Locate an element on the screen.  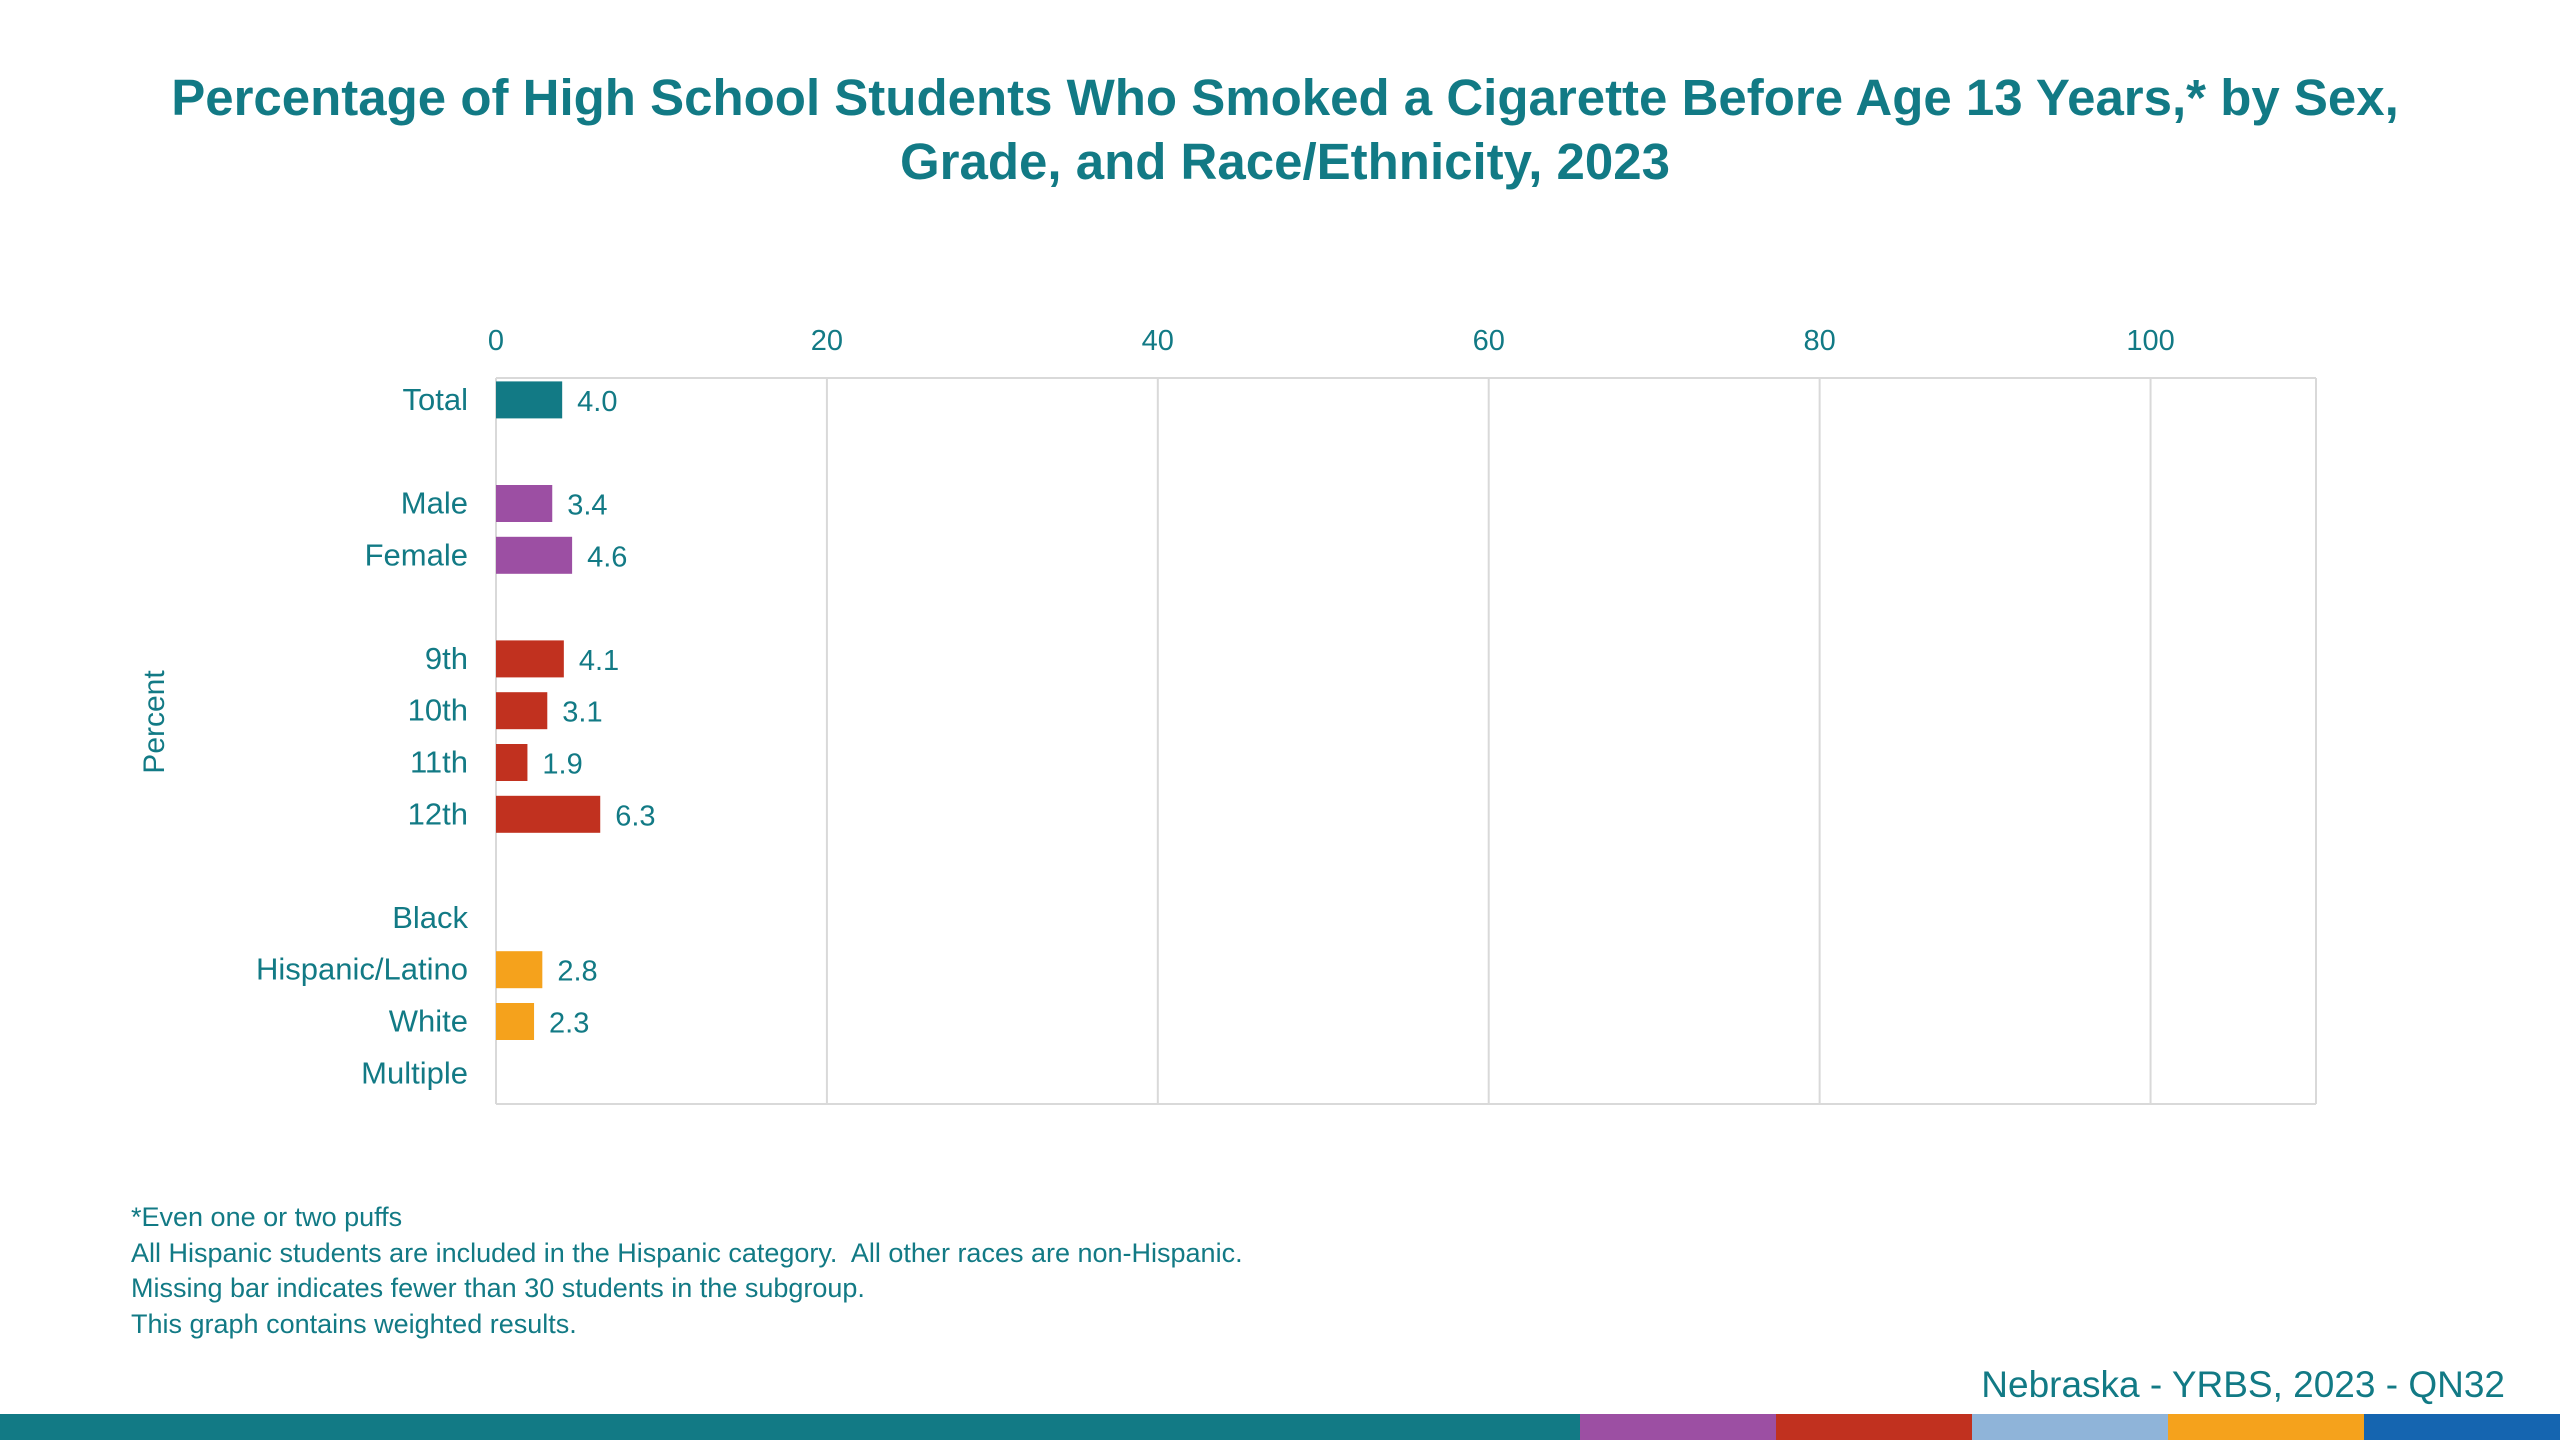
data-label: 6.3 is located at coordinates (635, 816).